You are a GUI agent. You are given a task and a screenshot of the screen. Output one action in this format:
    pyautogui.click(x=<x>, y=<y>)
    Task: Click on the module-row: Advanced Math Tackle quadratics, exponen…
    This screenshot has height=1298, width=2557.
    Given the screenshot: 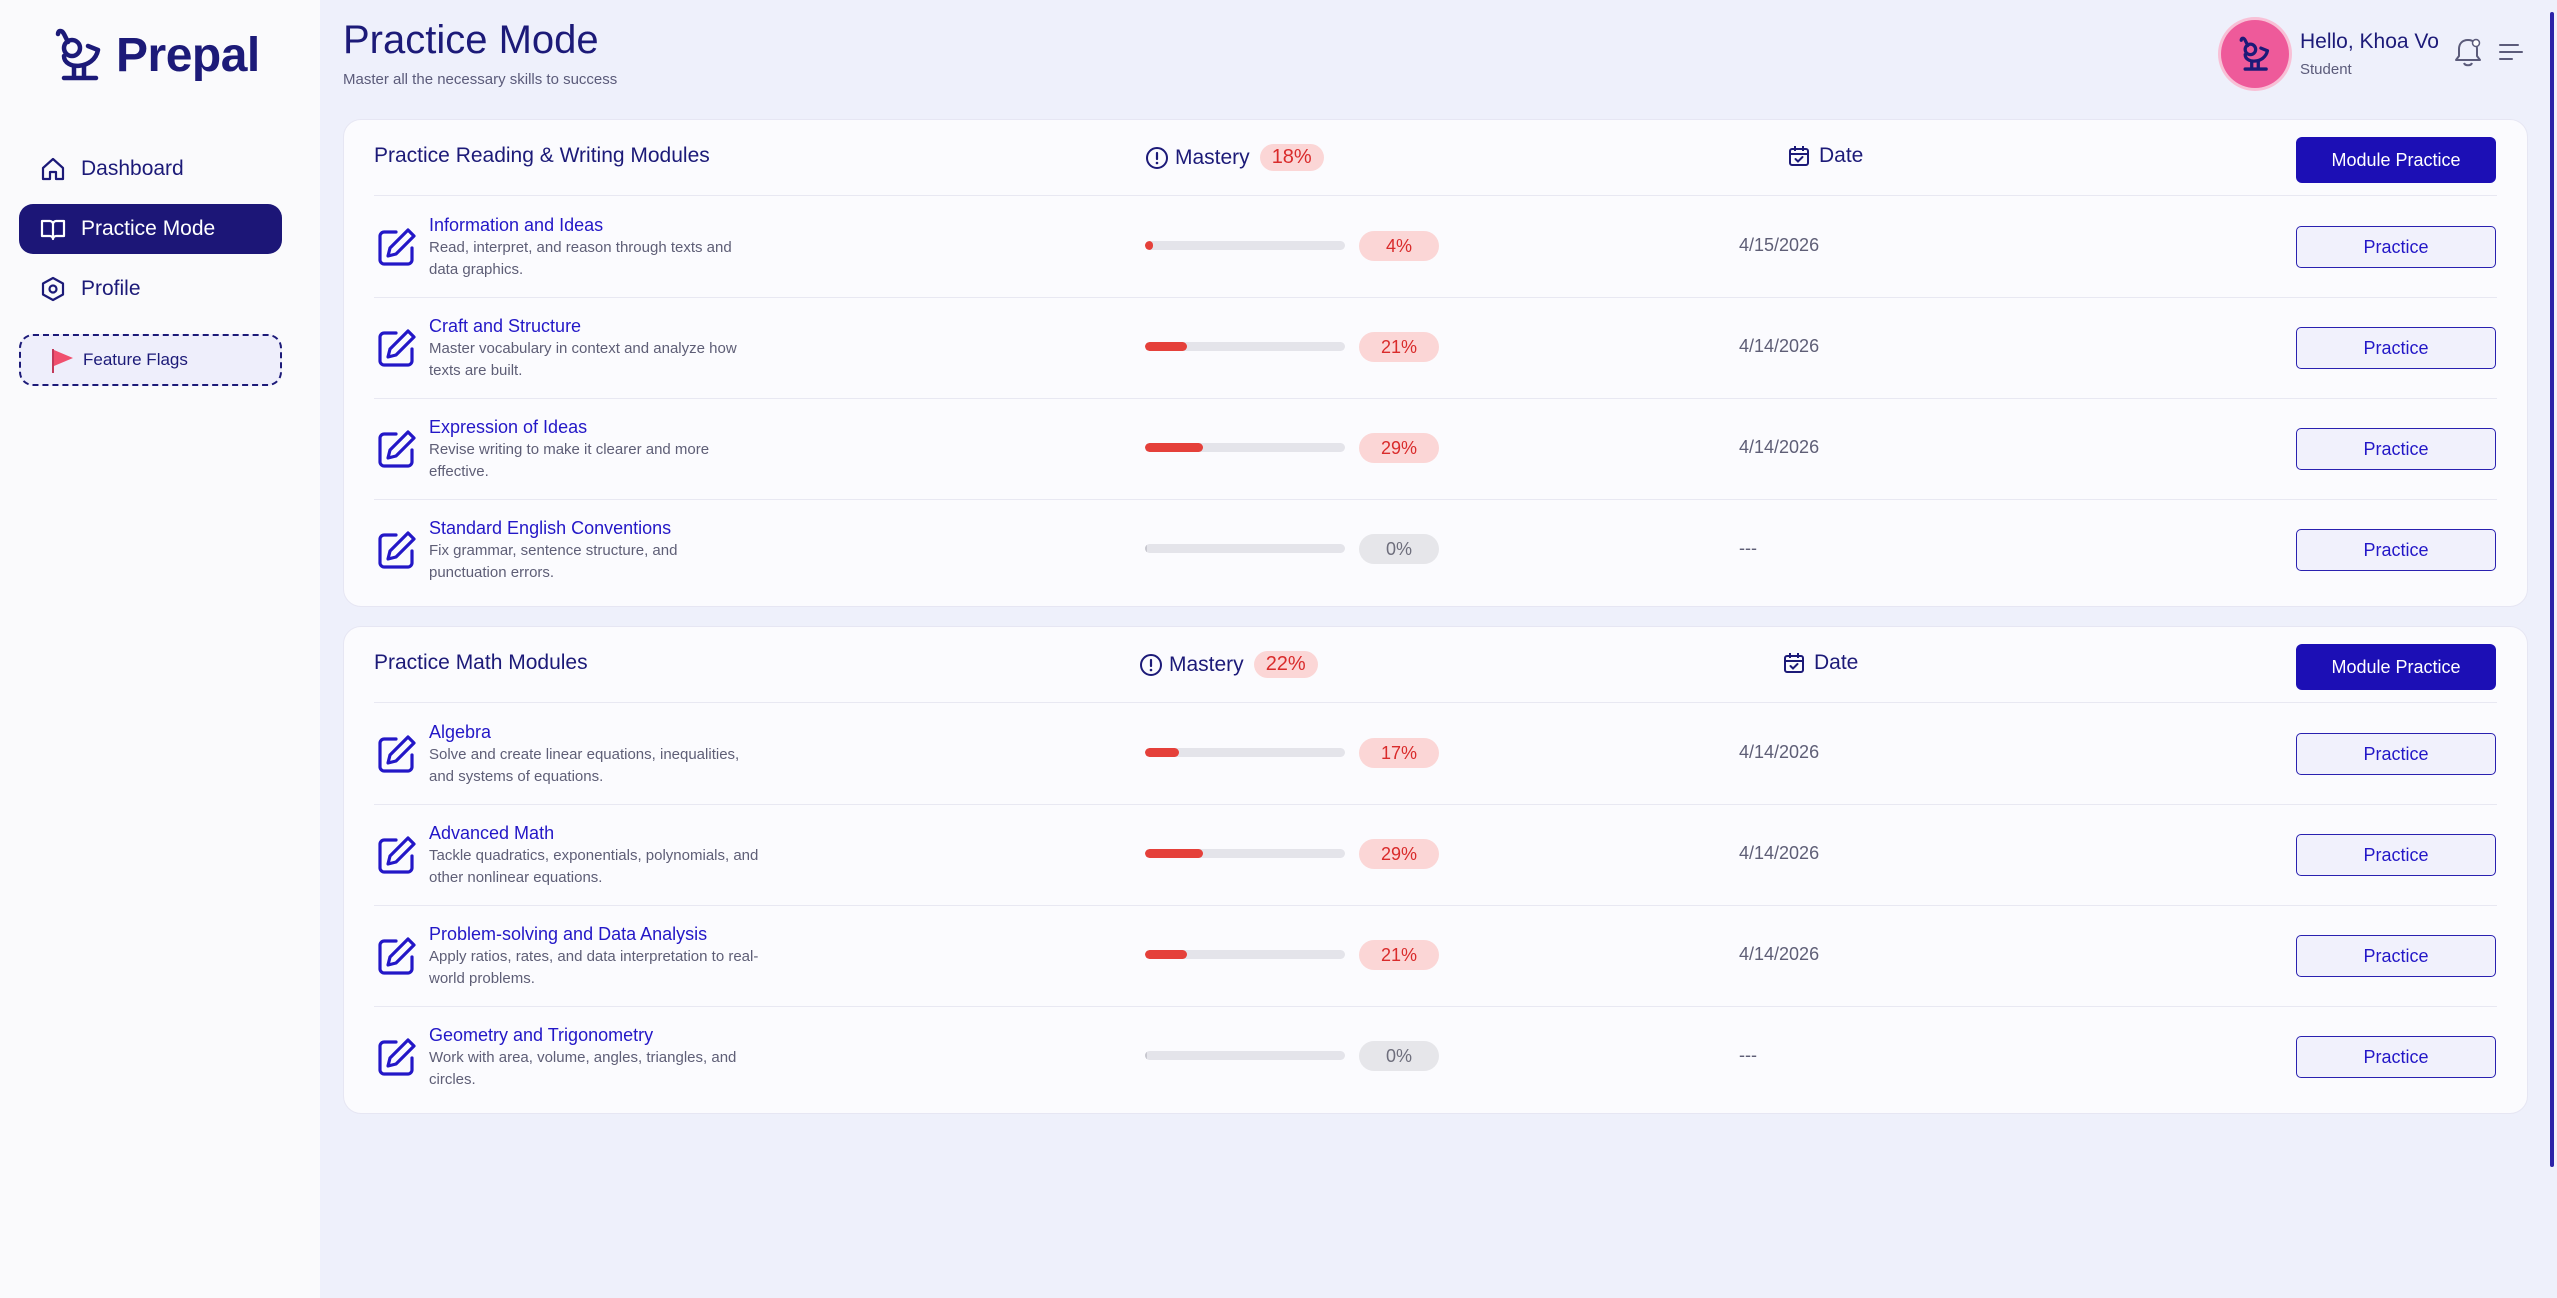 What is the action you would take?
    pyautogui.click(x=1435, y=854)
    